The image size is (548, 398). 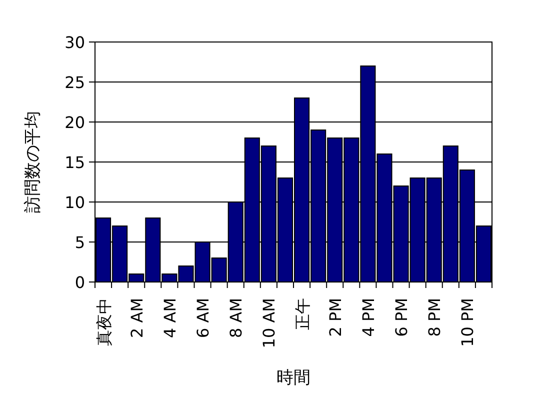 What do you see at coordinates (74, 82) in the screenshot?
I see `y-tick-label: 25` at bounding box center [74, 82].